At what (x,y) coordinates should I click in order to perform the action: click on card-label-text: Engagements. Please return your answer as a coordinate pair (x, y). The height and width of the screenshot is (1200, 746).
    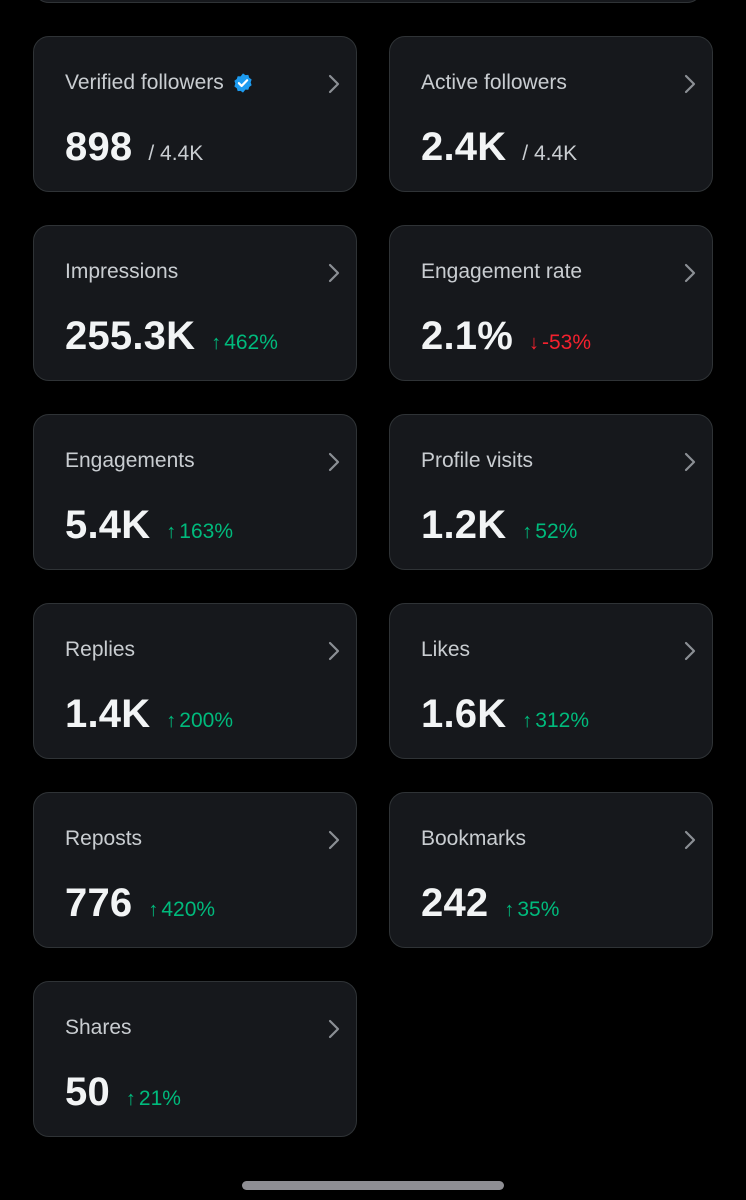
    Looking at the image, I should click on (130, 460).